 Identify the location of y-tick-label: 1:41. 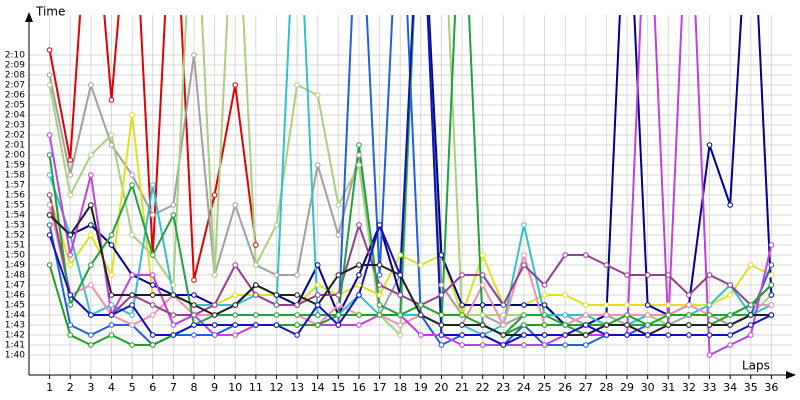
(15, 346).